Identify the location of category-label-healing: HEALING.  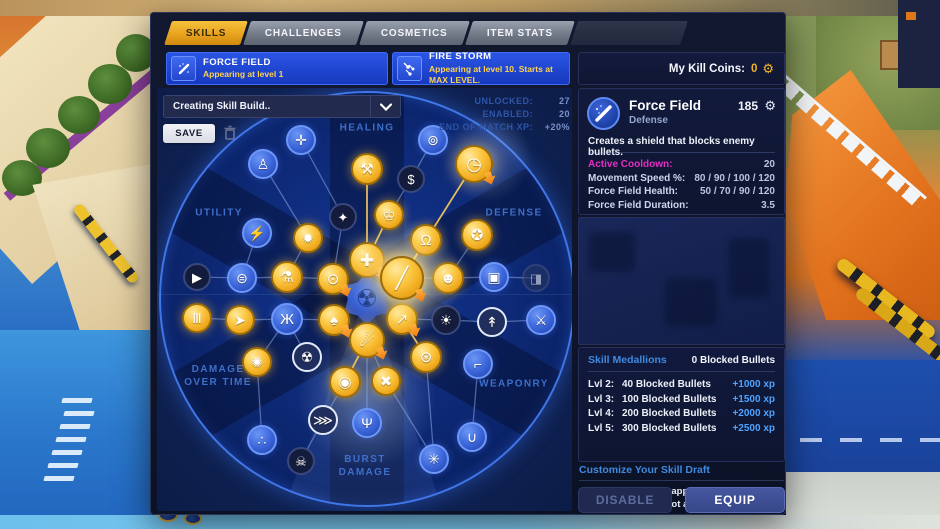
(367, 128).